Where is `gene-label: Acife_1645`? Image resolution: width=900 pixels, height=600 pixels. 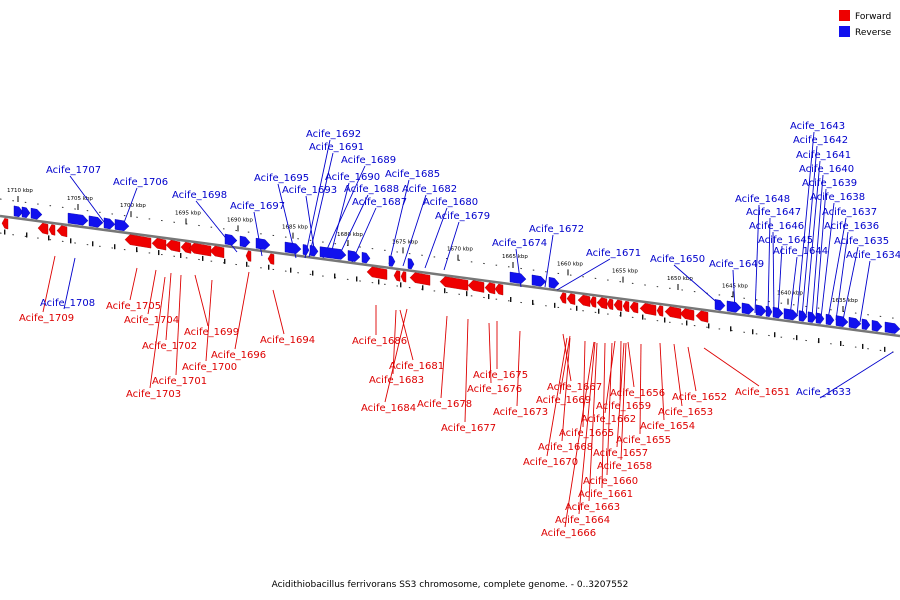
gene-label: Acife_1645 is located at coordinates (785, 240).